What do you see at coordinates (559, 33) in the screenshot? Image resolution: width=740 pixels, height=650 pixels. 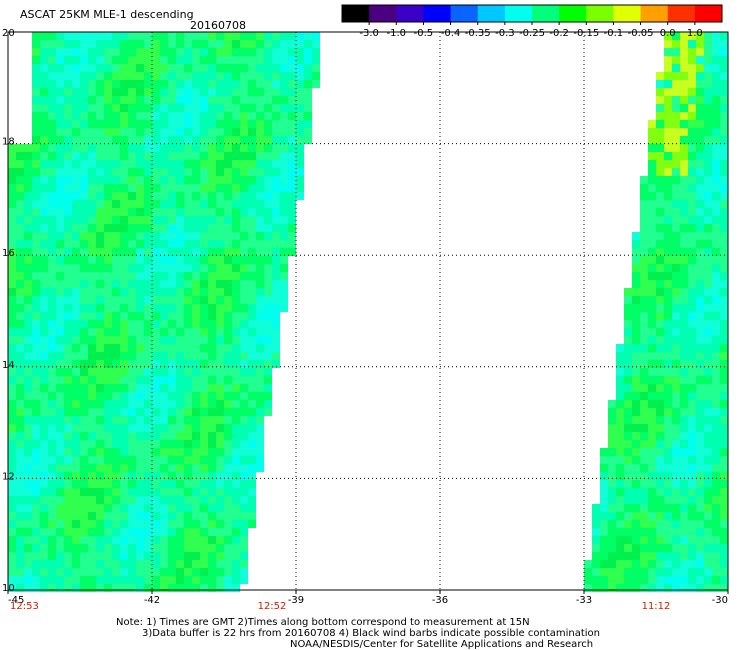 I see `color-scale-label: -0.2` at bounding box center [559, 33].